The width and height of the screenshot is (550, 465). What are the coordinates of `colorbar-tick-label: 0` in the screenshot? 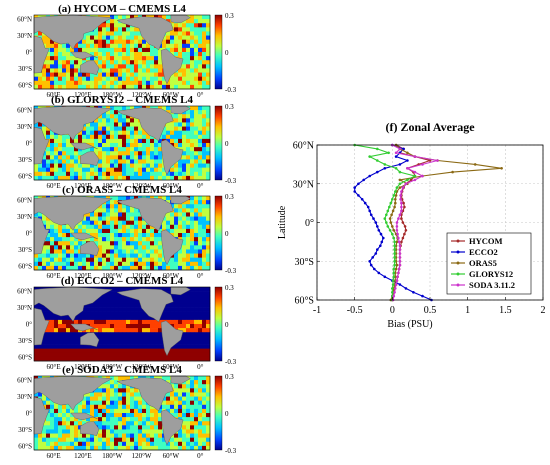 It's located at (227, 414).